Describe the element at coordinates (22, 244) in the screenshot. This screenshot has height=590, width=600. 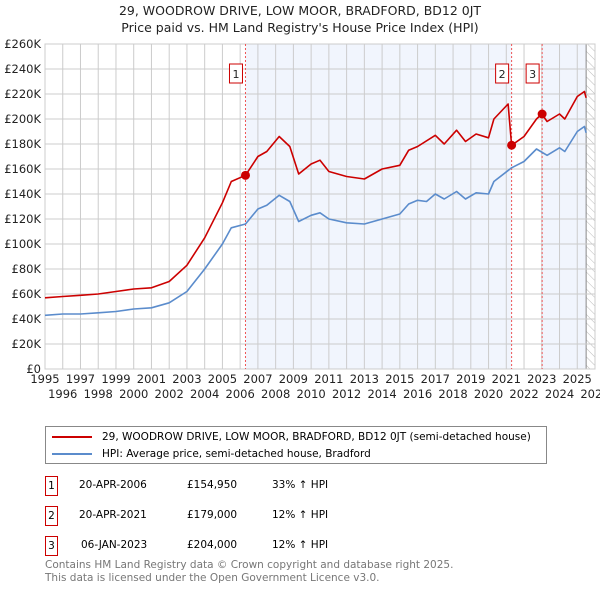
I see `y-tick-label: £100K` at that location.